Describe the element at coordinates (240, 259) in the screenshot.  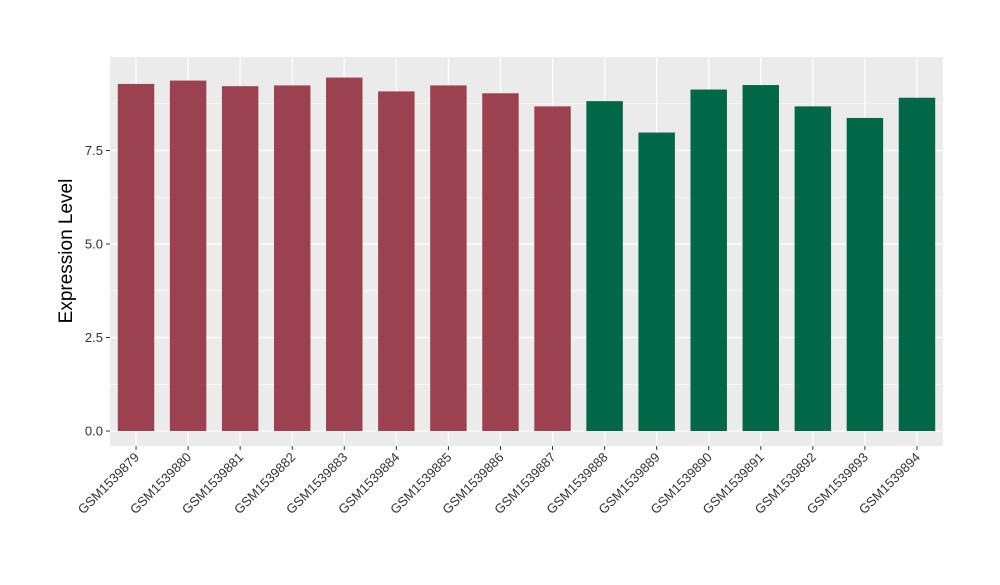
I see `bar-GSM1539881` at that location.